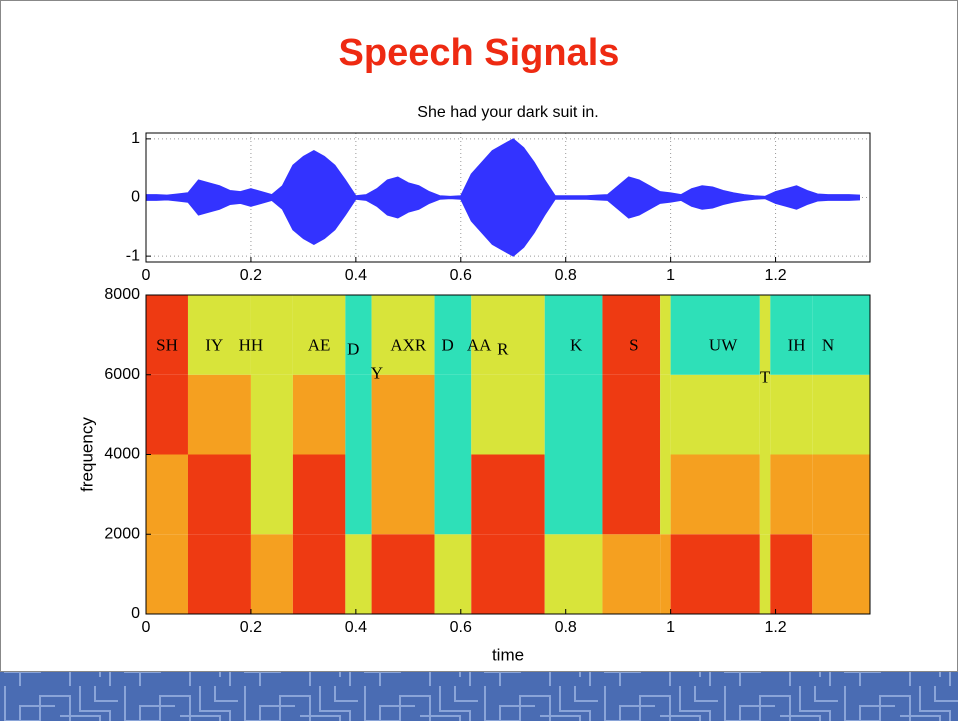 The height and width of the screenshot is (721, 958). What do you see at coordinates (122, 374) in the screenshot?
I see `y-tick-label: 6000` at bounding box center [122, 374].